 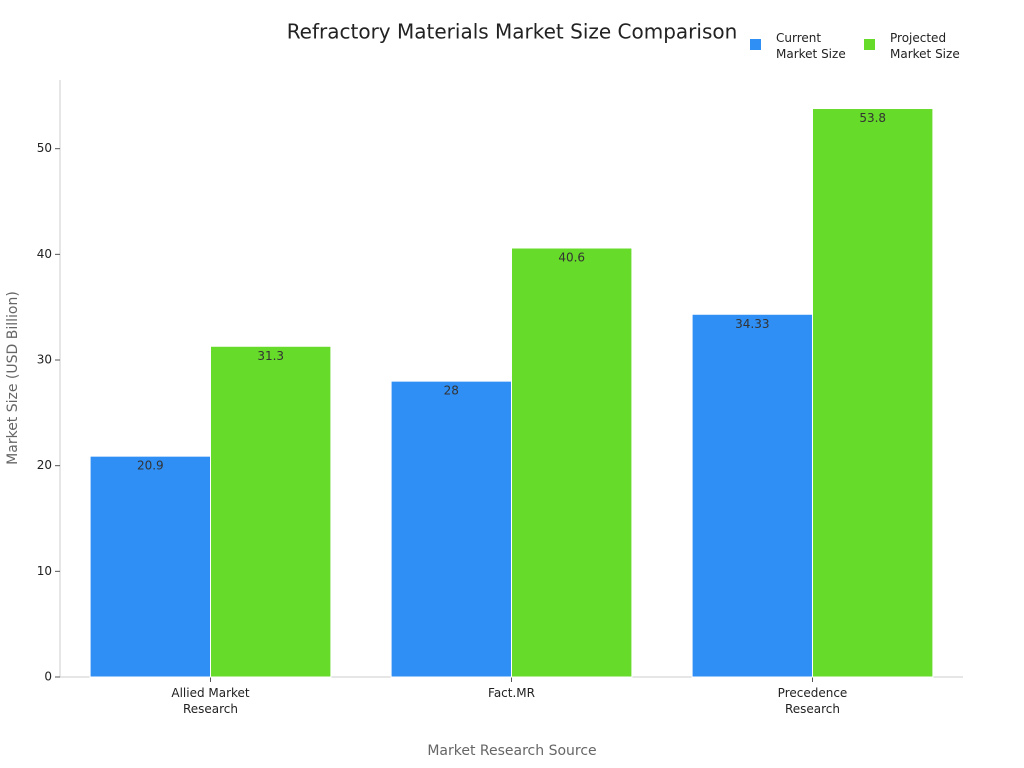 I want to click on x-axis-label: Market Research Source, so click(x=511, y=751).